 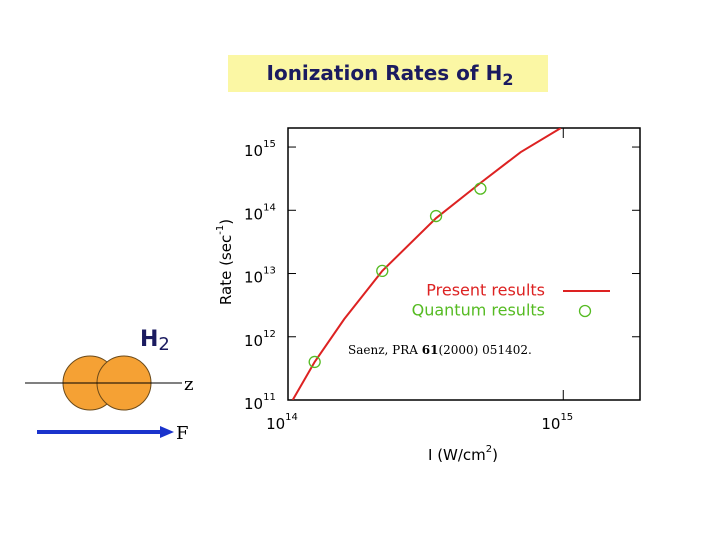 I want to click on tick-label: 1012, so click(x=260, y=339).